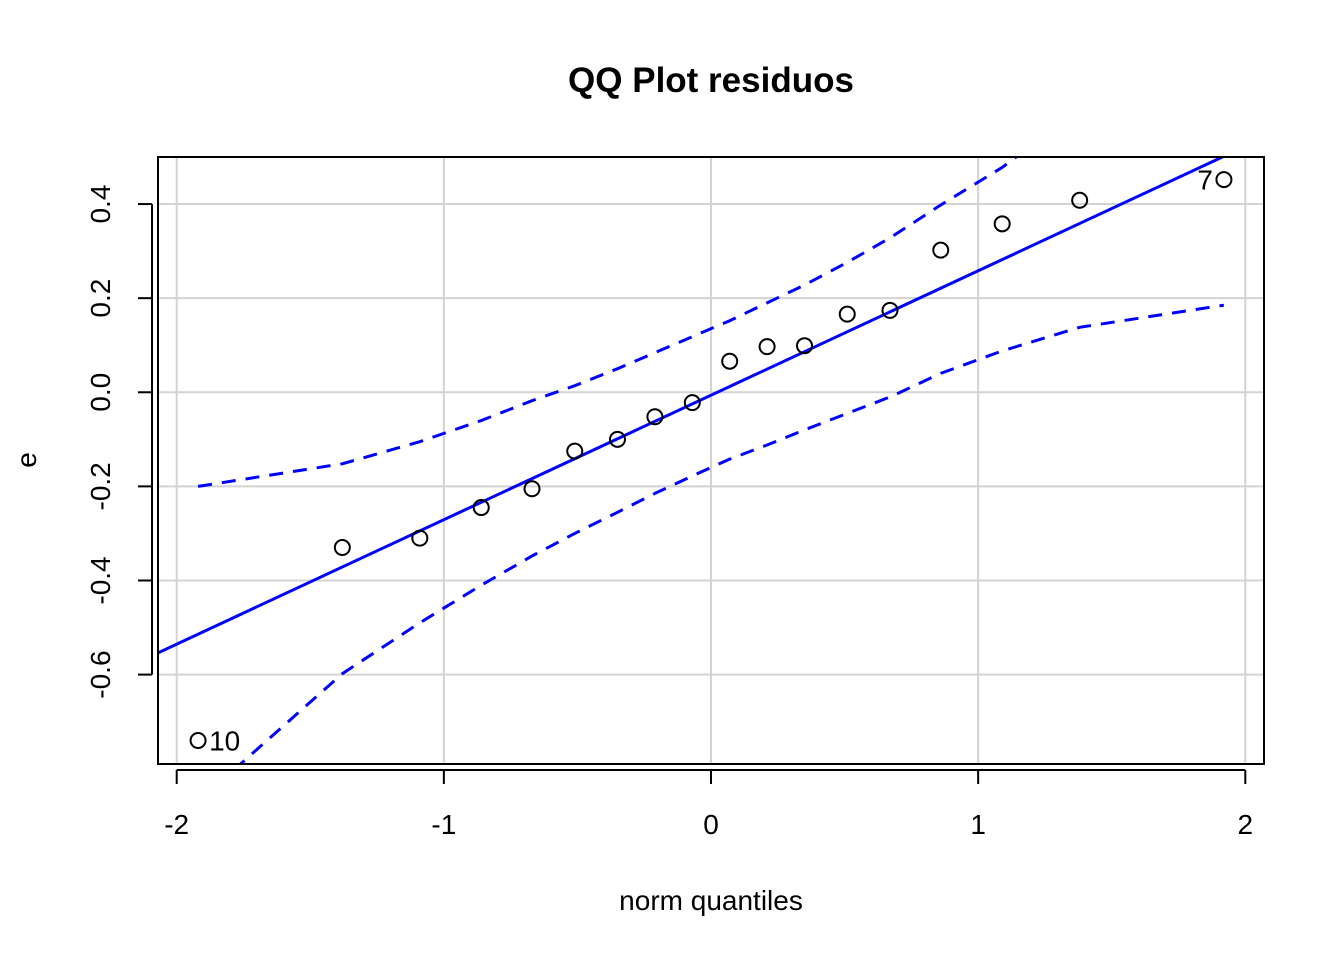 This screenshot has width=1344, height=960. Describe the element at coordinates (100, 204) in the screenshot. I see `y-tick-label: 0.4` at that location.